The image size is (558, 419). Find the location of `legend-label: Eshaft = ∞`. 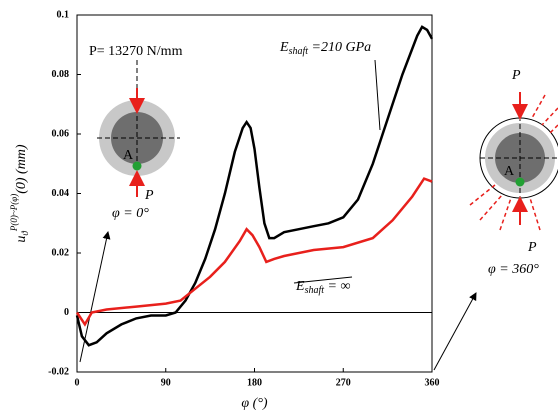

legend-label: Eshaft = ∞ is located at coordinates (322, 287).